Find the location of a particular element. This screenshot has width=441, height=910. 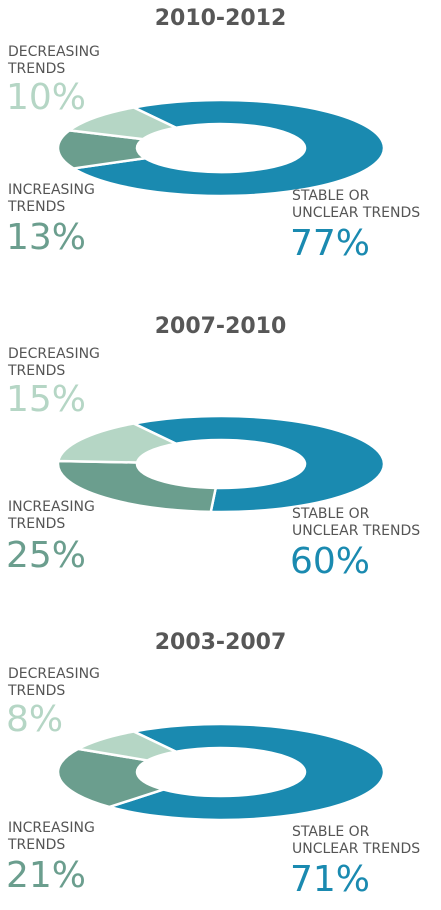

chart-title: 2003-2007 is located at coordinates (220, 642).